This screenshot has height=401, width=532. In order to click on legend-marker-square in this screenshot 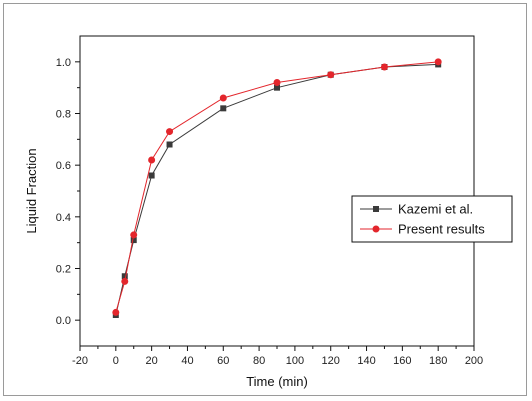, I will do `click(376, 209)`.